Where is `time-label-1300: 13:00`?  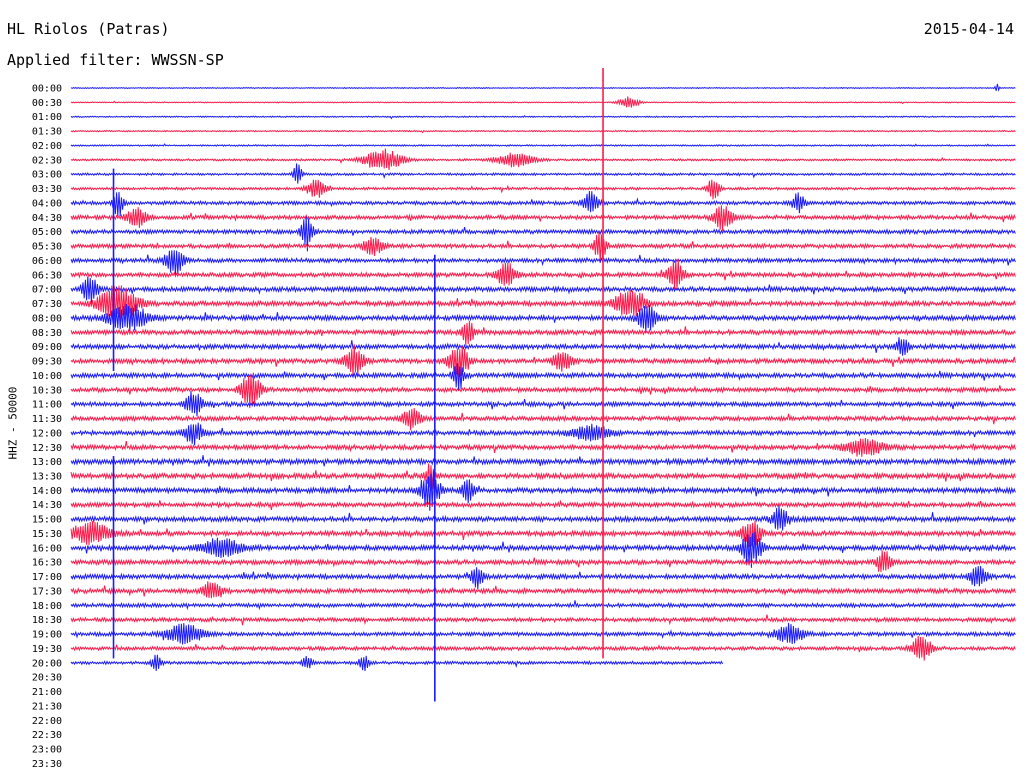 time-label-1300: 13:00 is located at coordinates (47, 462).